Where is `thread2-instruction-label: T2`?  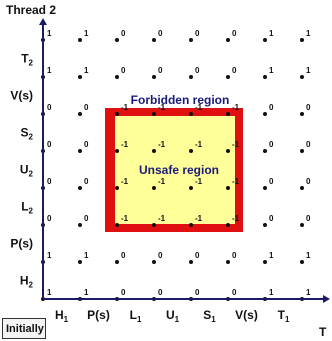
thread2-instruction-label: T2 is located at coordinates (27, 60).